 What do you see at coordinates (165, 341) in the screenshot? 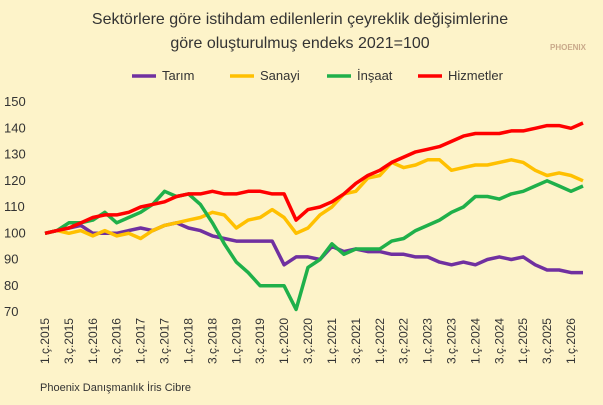
I see `x-tick-label: 3.ç.2017` at bounding box center [165, 341].